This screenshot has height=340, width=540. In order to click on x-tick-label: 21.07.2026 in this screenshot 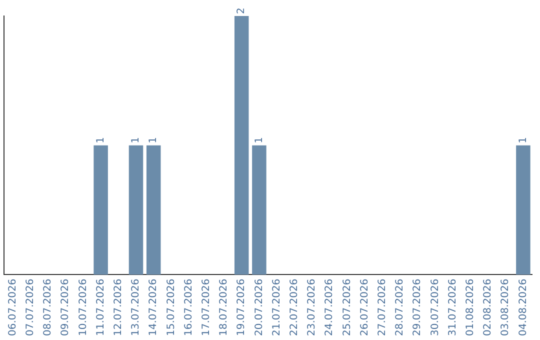, I will do `click(276, 307)`.